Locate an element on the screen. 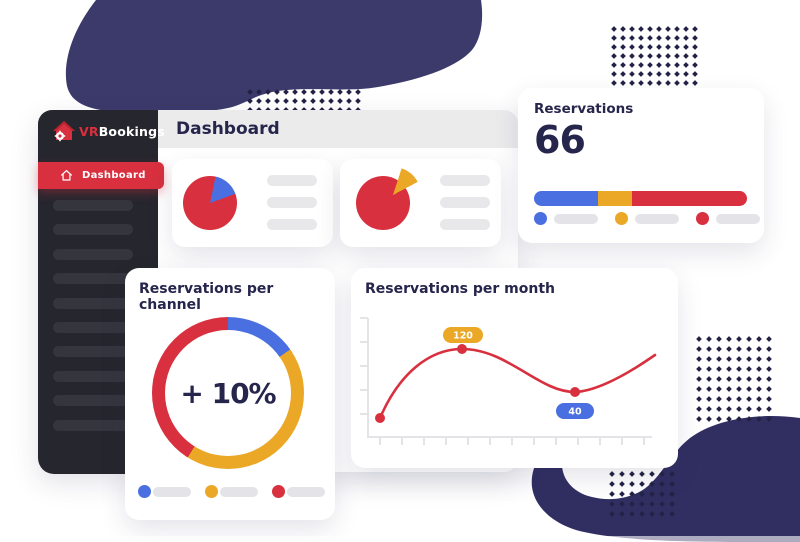  summary-card-pie-yellow is located at coordinates (420, 203).